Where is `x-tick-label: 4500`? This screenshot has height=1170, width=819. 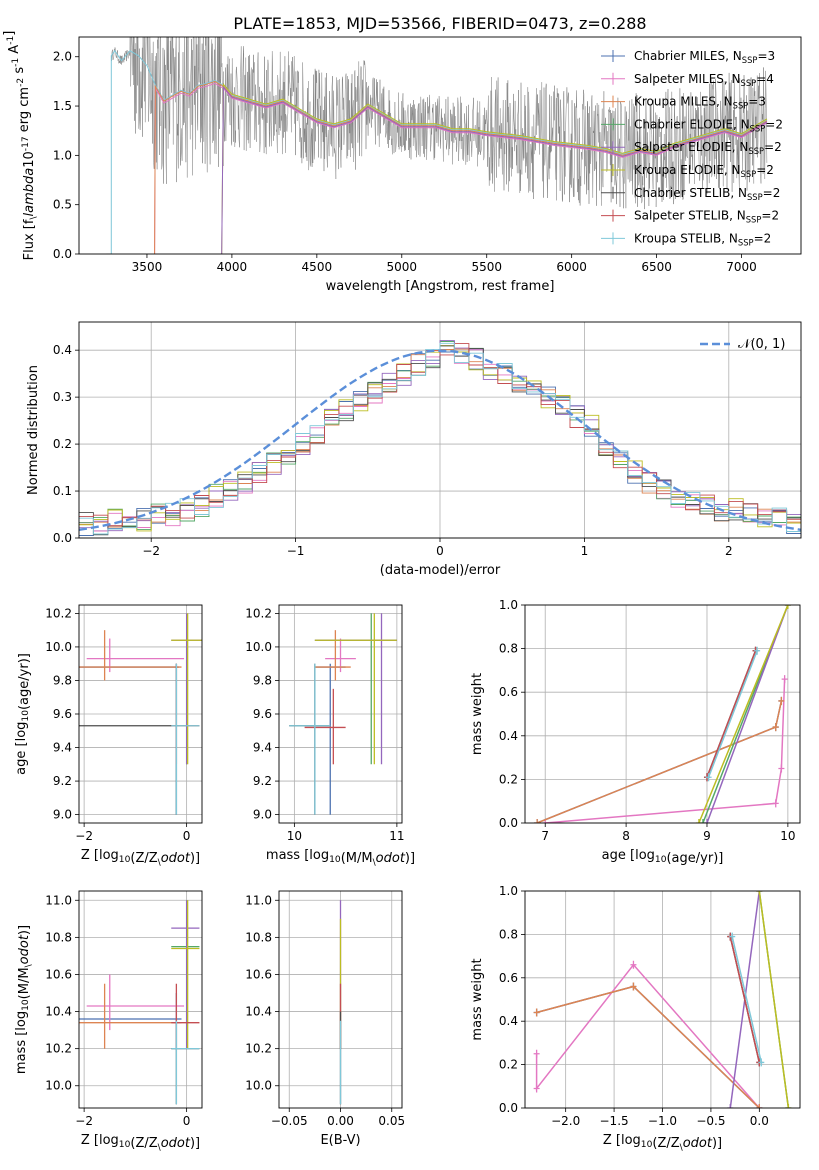
x-tick-label: 4500 is located at coordinates (317, 267).